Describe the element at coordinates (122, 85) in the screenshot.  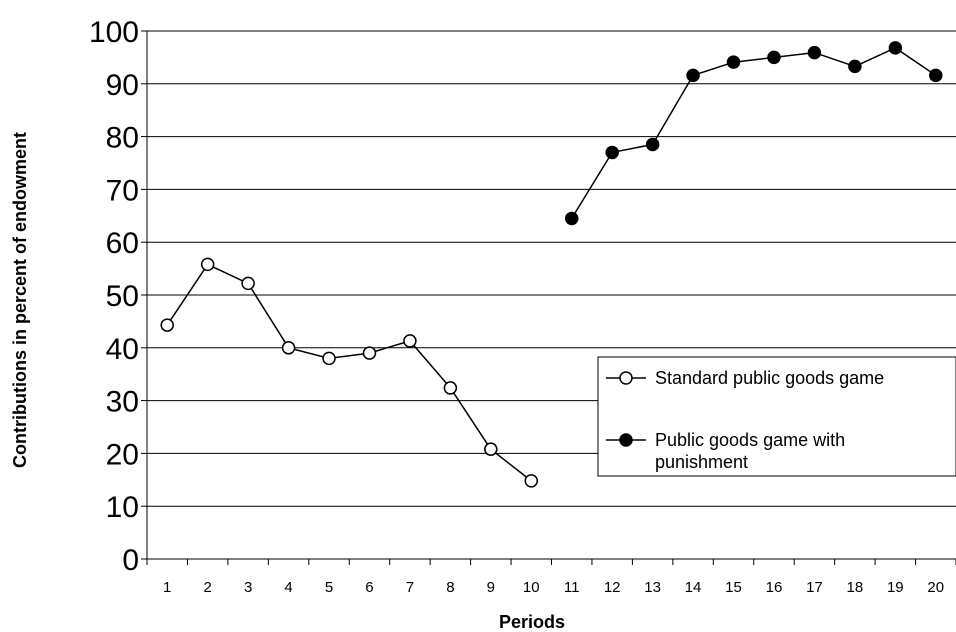
I see `y-tick-label-90: 90` at that location.